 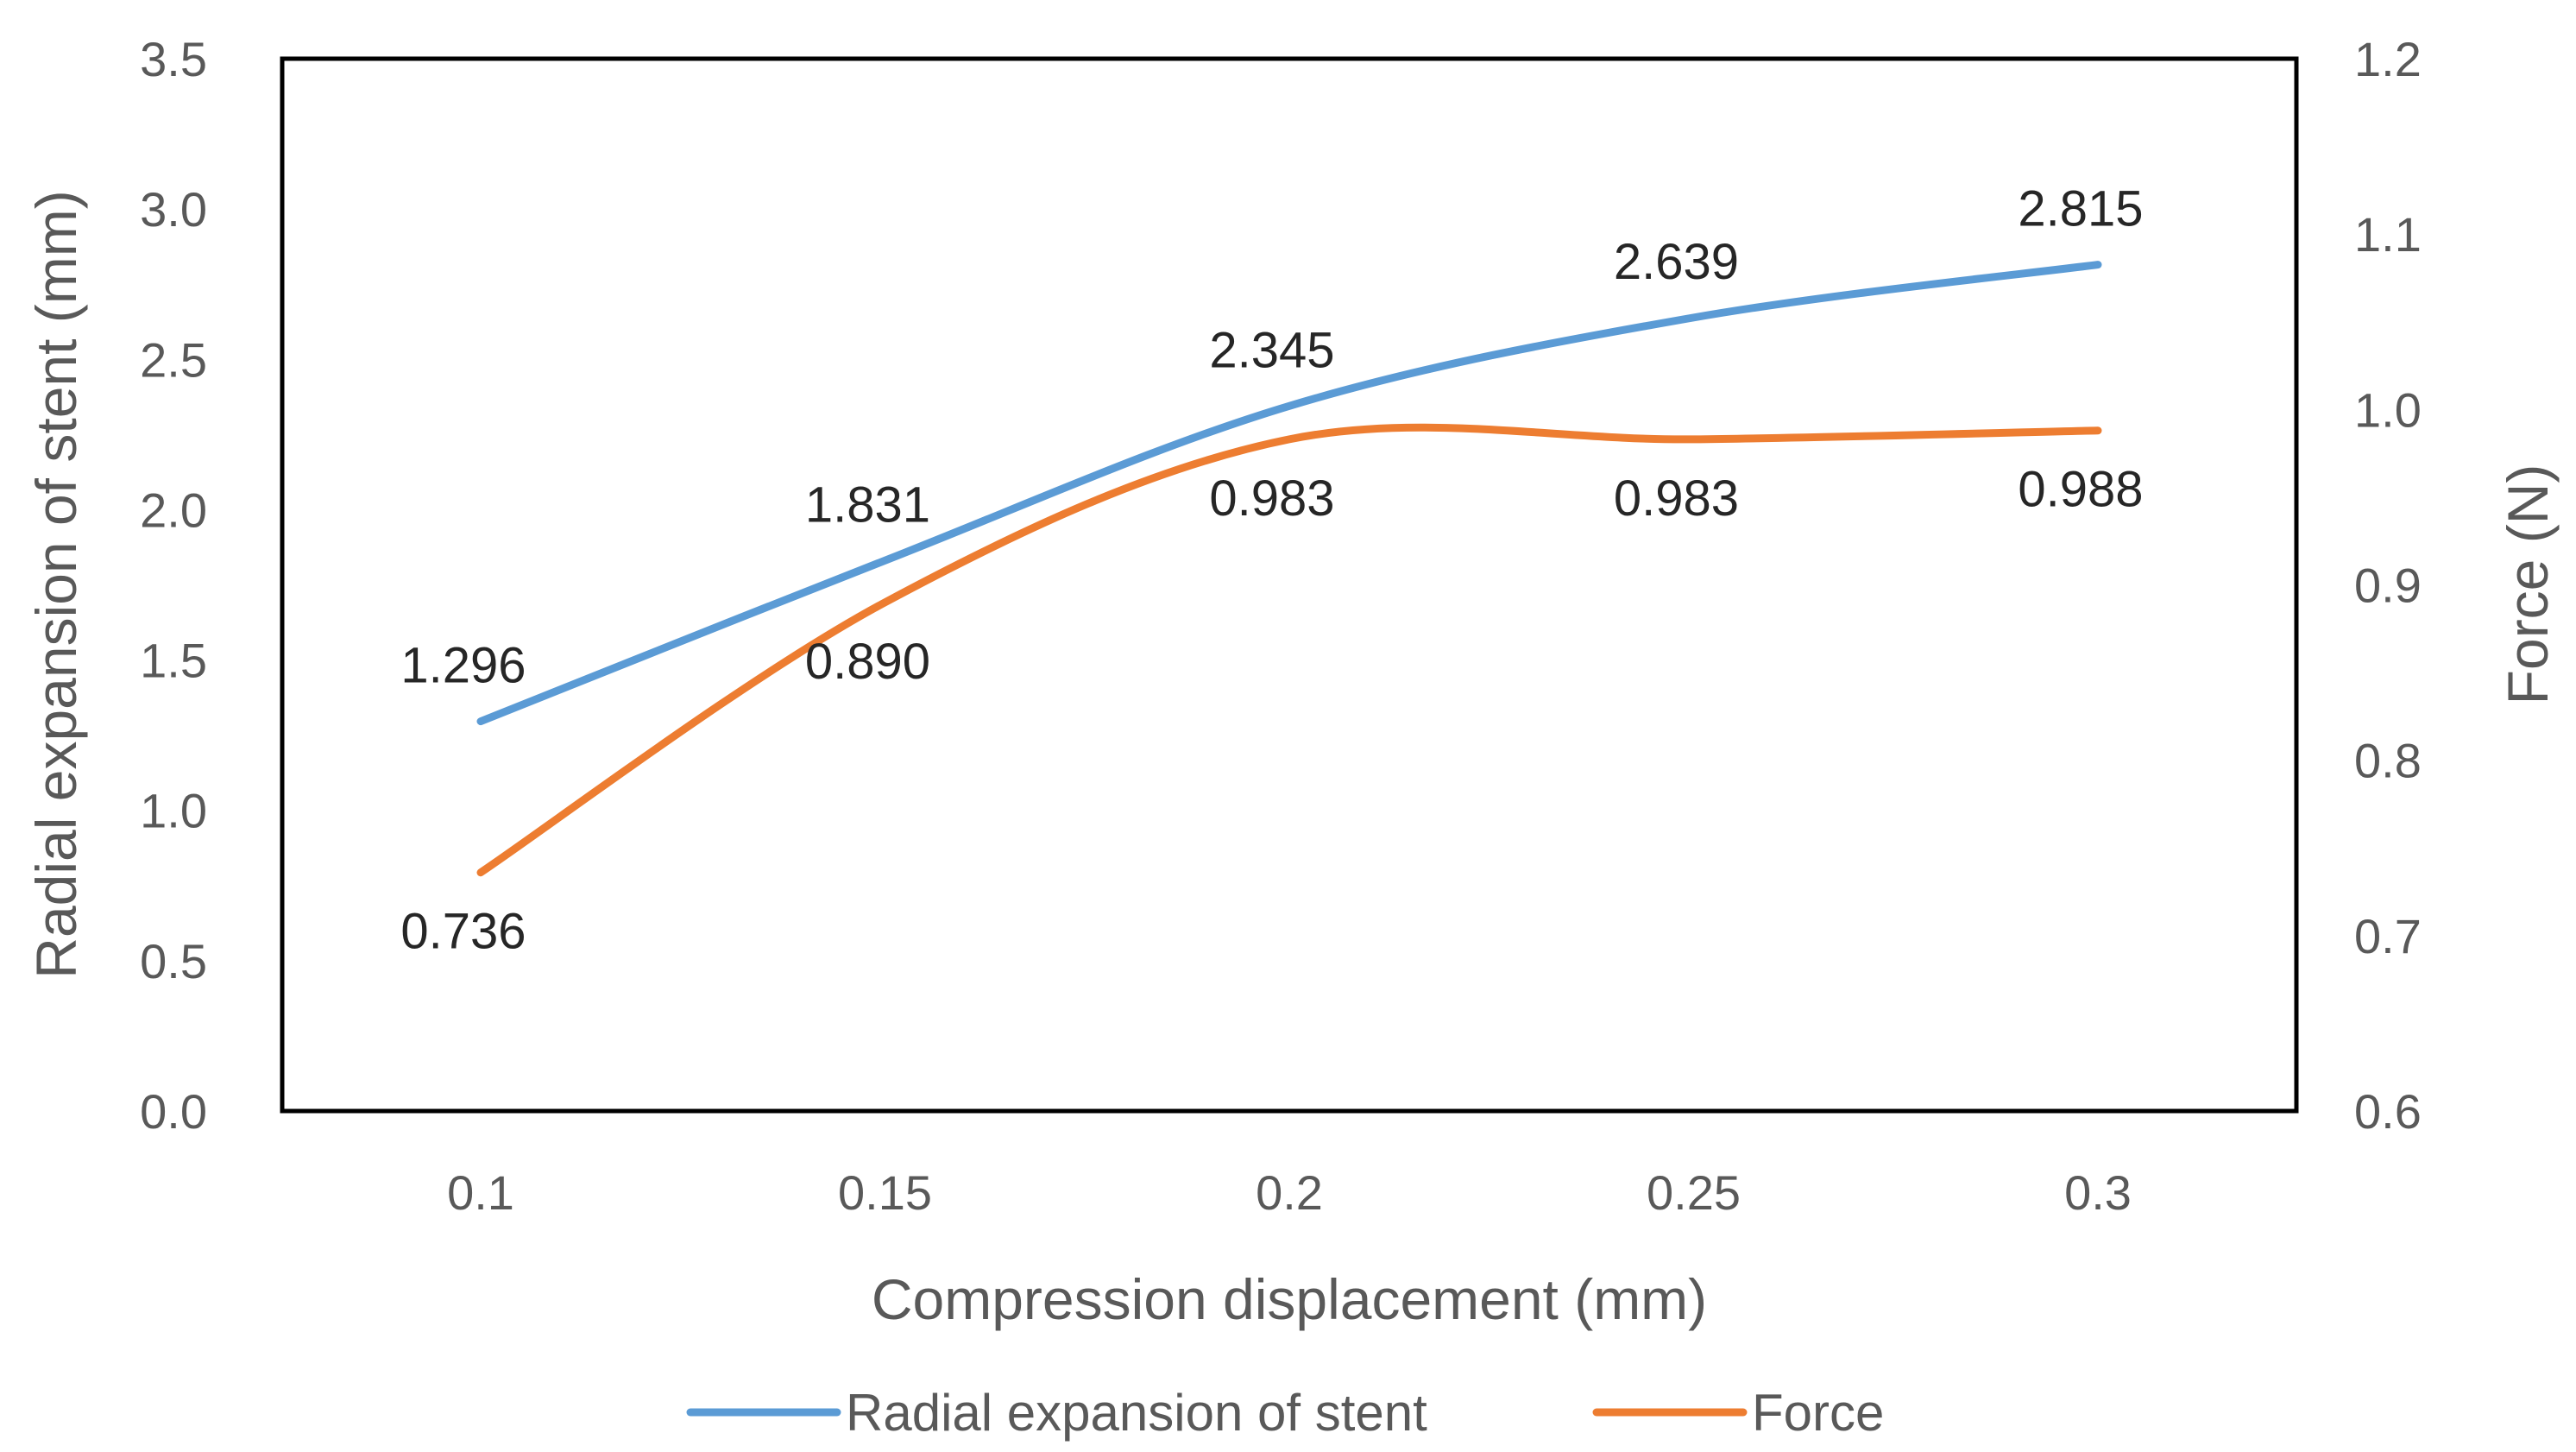 I want to click on right-axis-tick-label: 0.9, so click(x=2388, y=586).